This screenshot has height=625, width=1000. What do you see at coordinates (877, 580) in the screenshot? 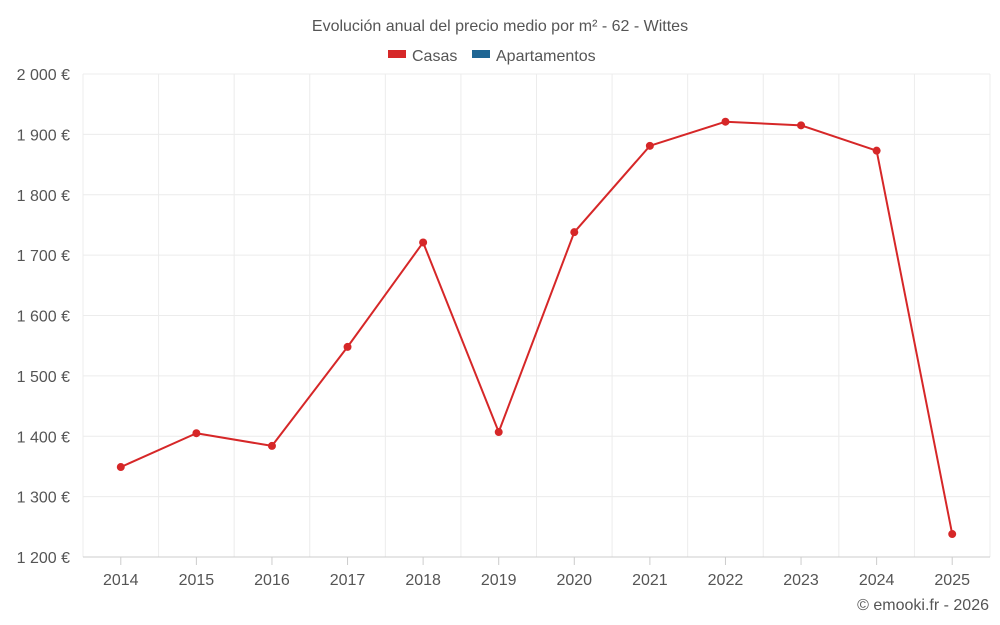
I see `x-tick-label: 2024` at bounding box center [877, 580].